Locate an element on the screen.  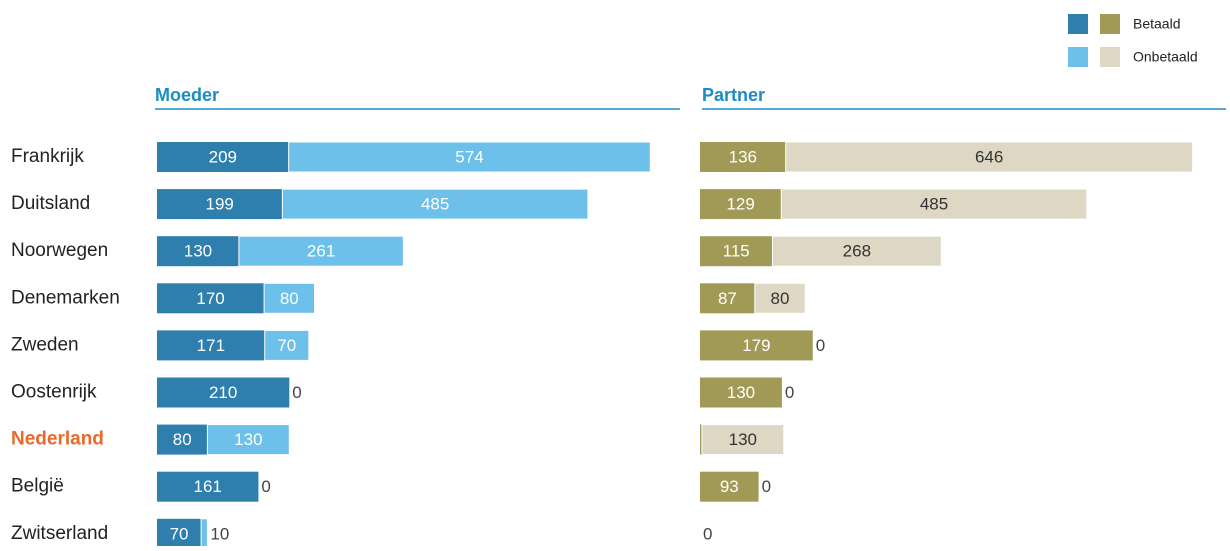
category-label: Zweden is located at coordinates (45, 344).